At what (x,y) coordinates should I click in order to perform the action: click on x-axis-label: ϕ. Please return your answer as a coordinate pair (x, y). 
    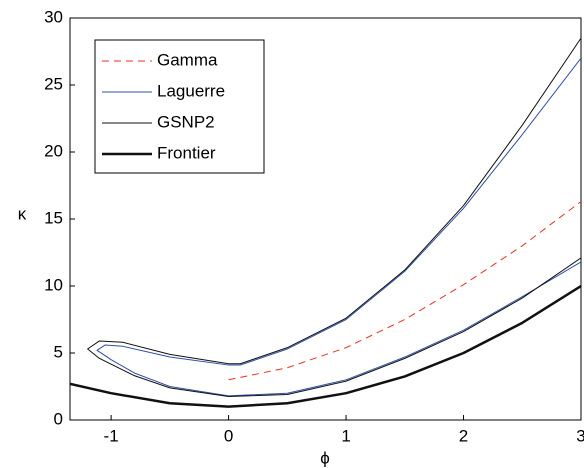
    Looking at the image, I should click on (325, 457).